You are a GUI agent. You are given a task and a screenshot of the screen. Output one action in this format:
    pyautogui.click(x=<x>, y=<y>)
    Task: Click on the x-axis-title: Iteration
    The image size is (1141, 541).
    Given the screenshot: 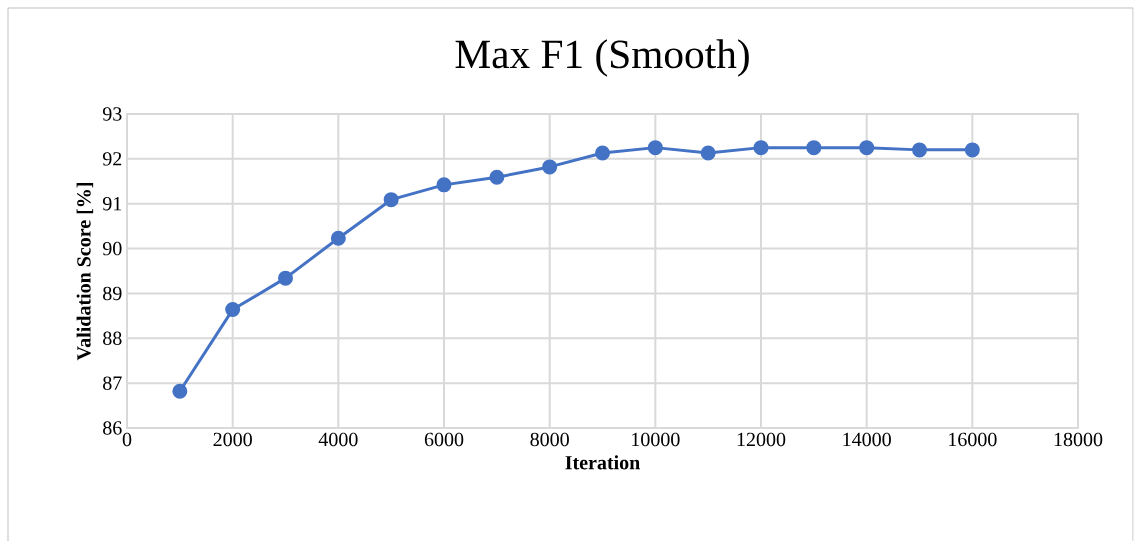 What is the action you would take?
    pyautogui.click(x=602, y=462)
    